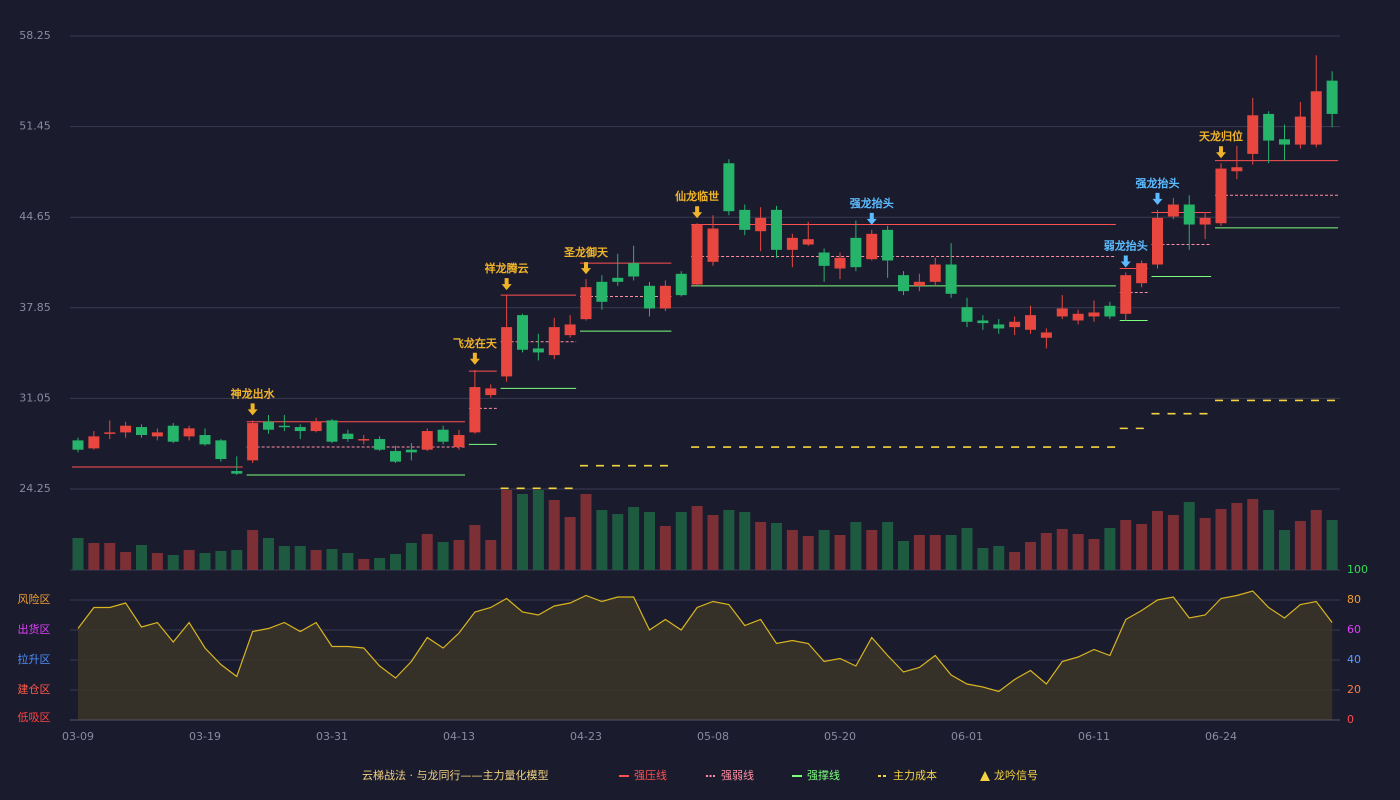 This screenshot has width=1400, height=800. Describe the element at coordinates (1221, 136) in the screenshot. I see `signal-label: 天龙归位` at that location.